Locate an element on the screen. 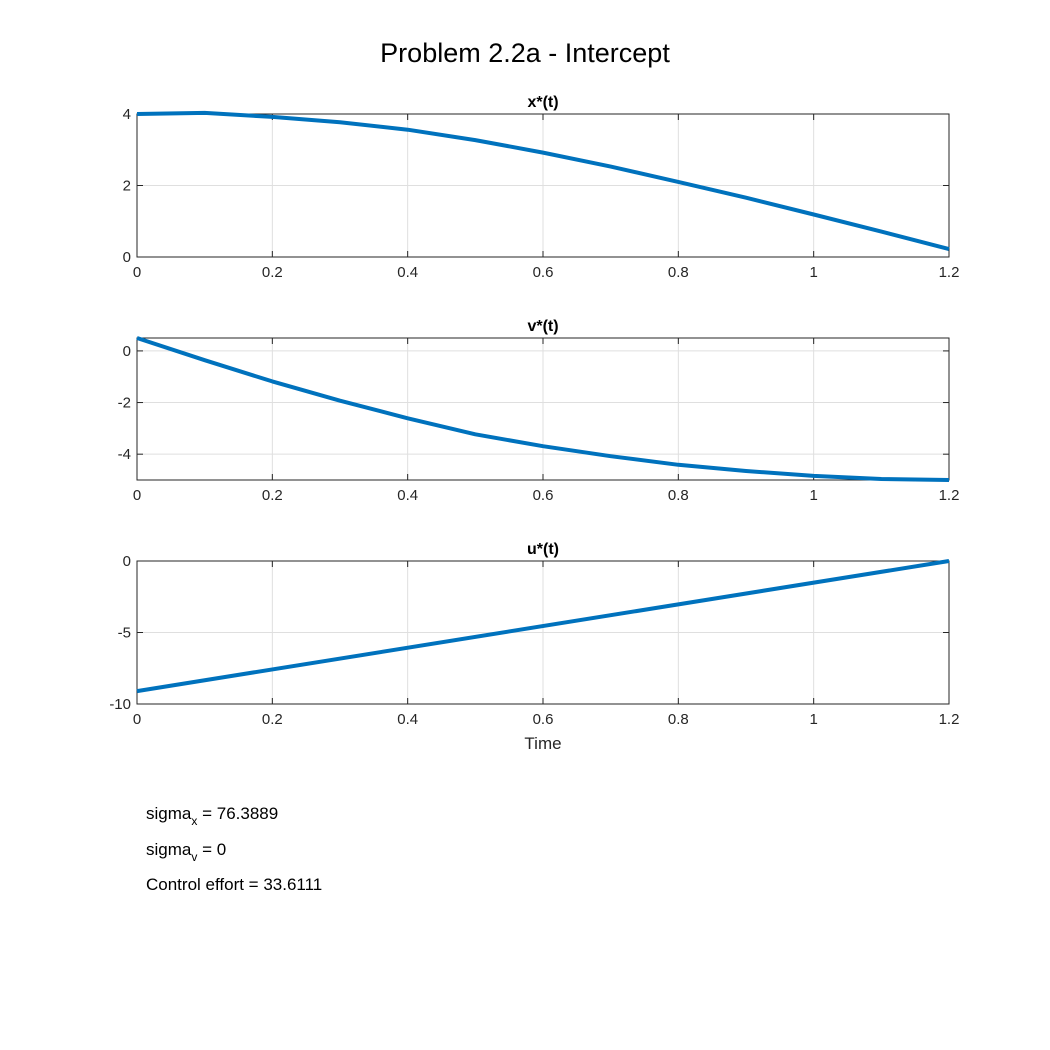 This screenshot has width=1050, height=1050. sigma-x-subscript: x is located at coordinates (194, 821).